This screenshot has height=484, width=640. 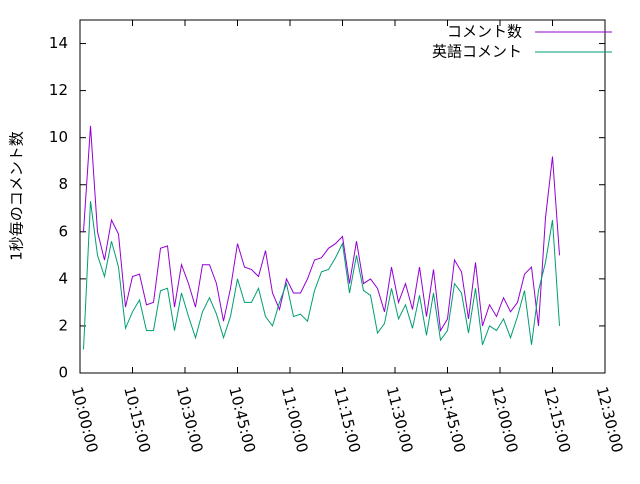 What do you see at coordinates (295, 420) in the screenshot?
I see `x-tick-label: 11:00:00` at bounding box center [295, 420].